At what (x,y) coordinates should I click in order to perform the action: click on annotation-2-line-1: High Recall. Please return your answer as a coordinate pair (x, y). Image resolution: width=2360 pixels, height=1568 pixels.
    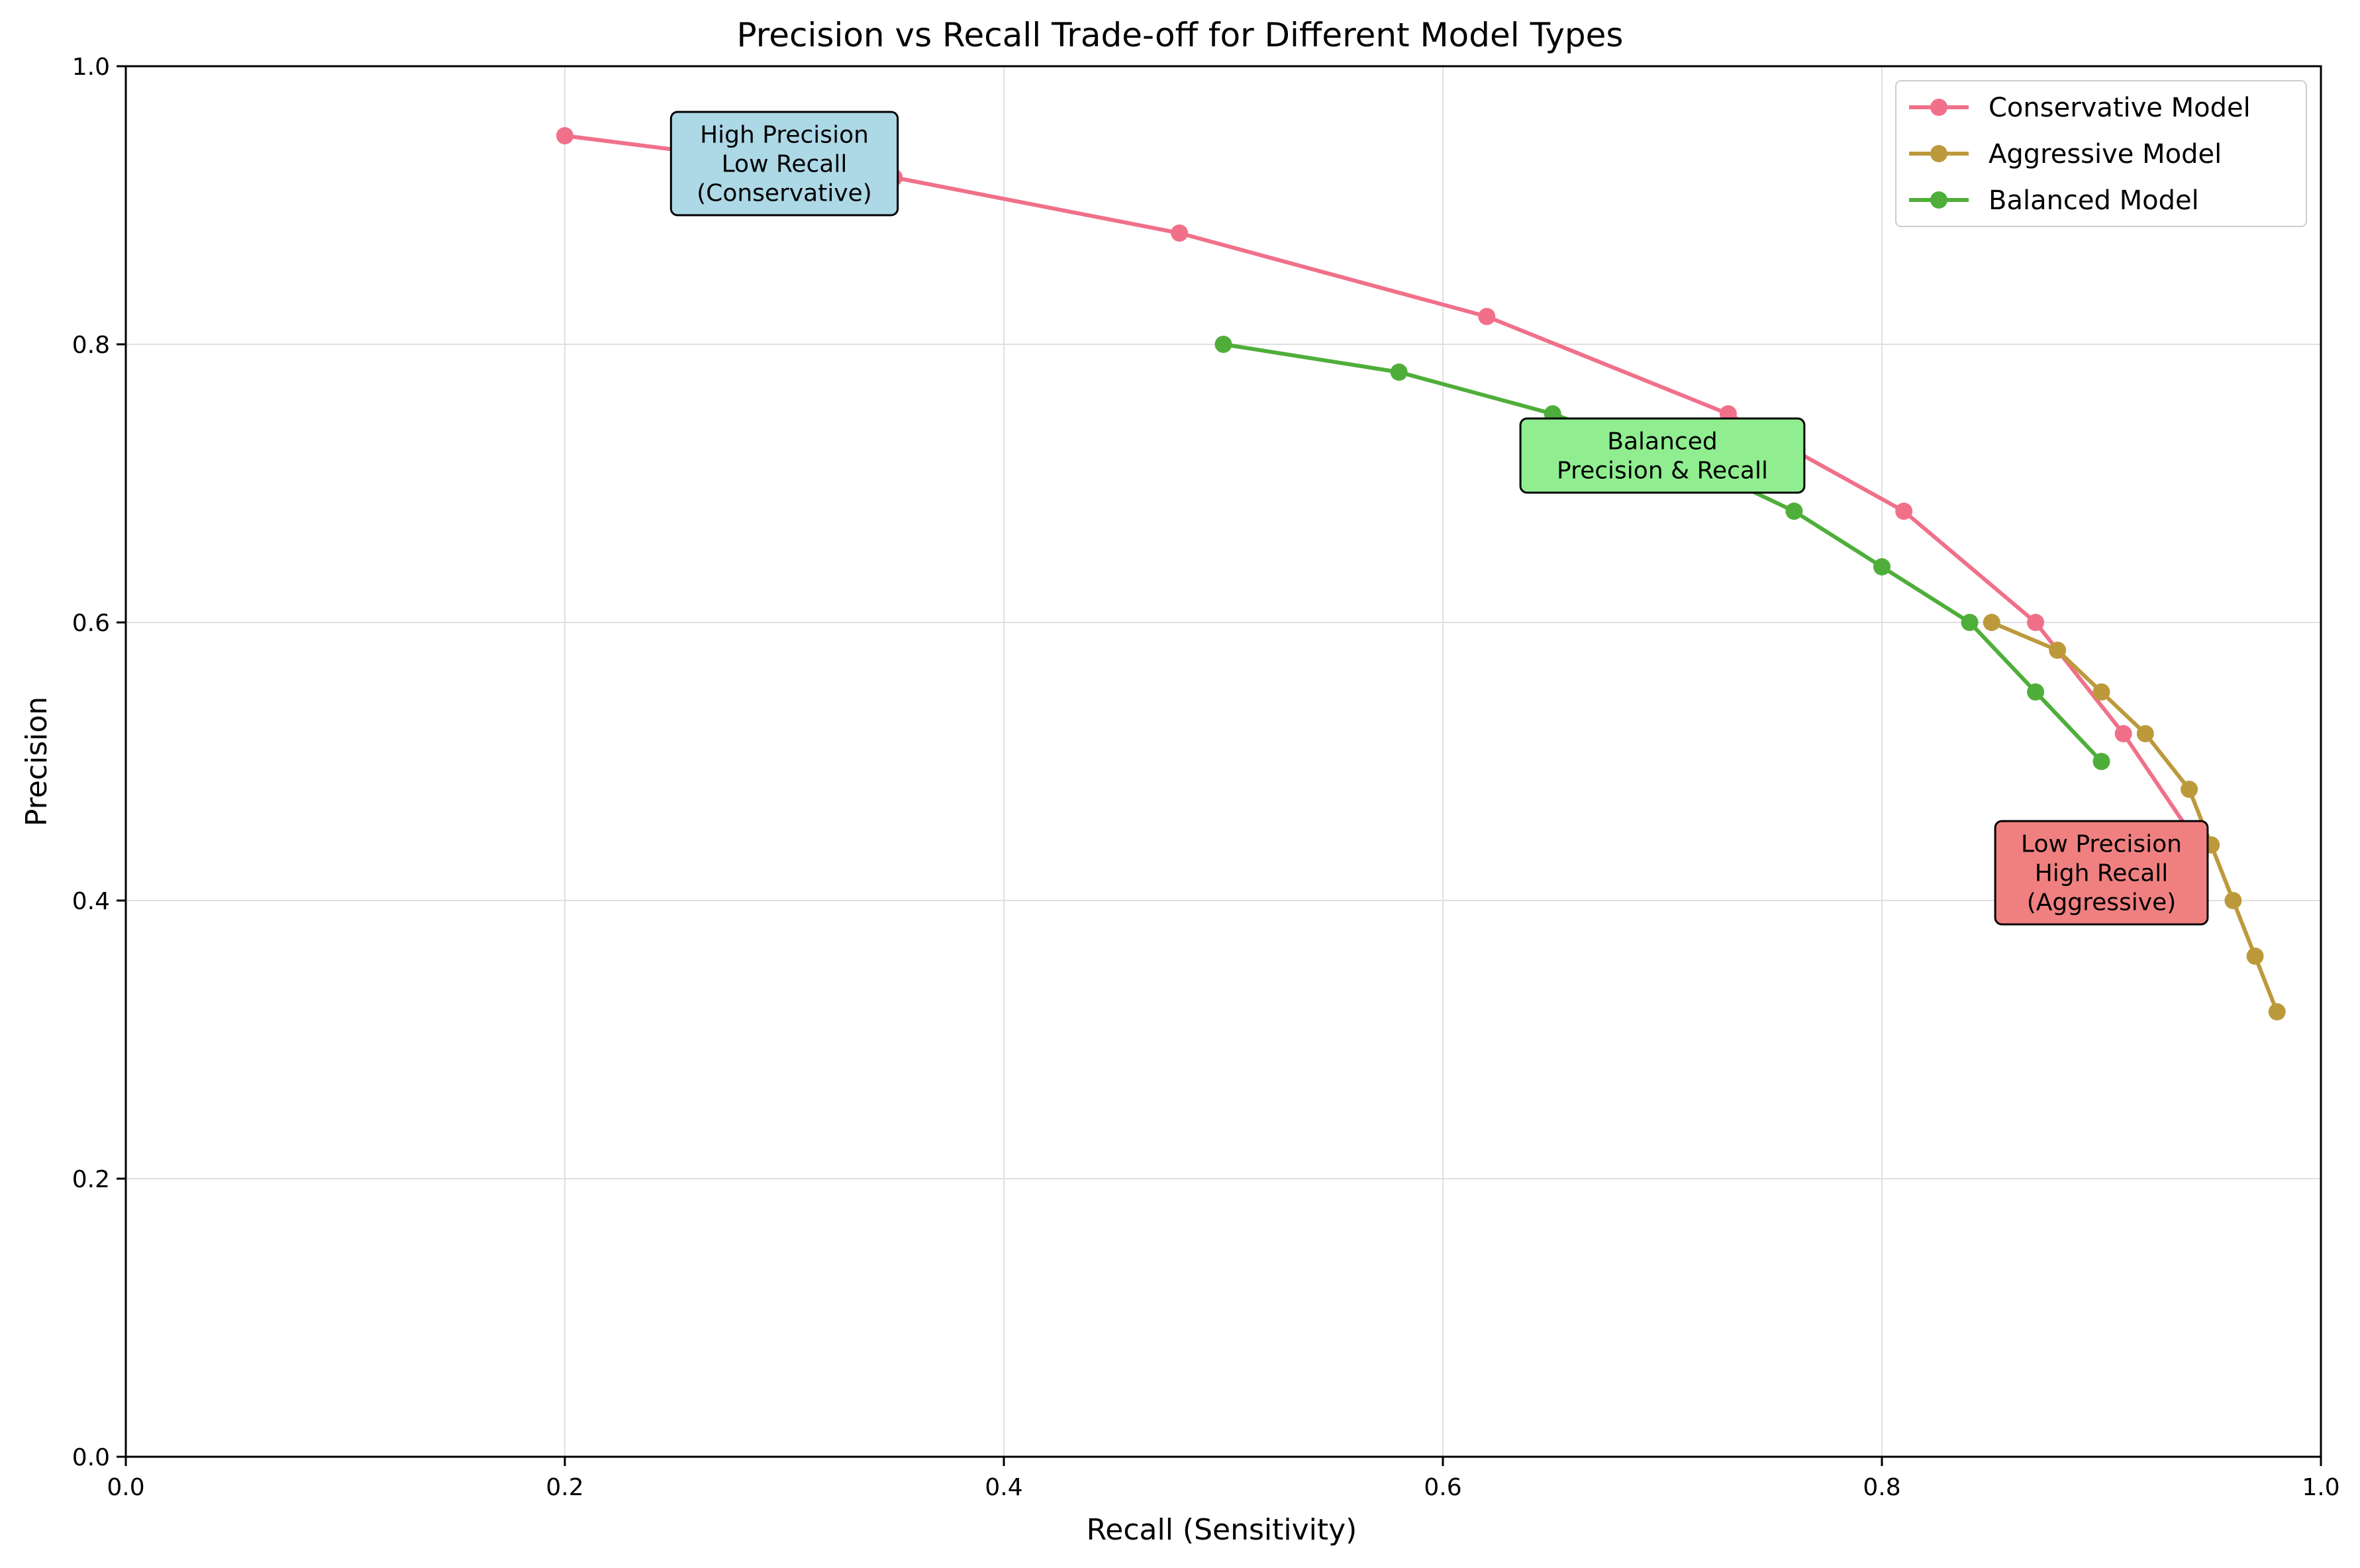
    Looking at the image, I should click on (2102, 873).